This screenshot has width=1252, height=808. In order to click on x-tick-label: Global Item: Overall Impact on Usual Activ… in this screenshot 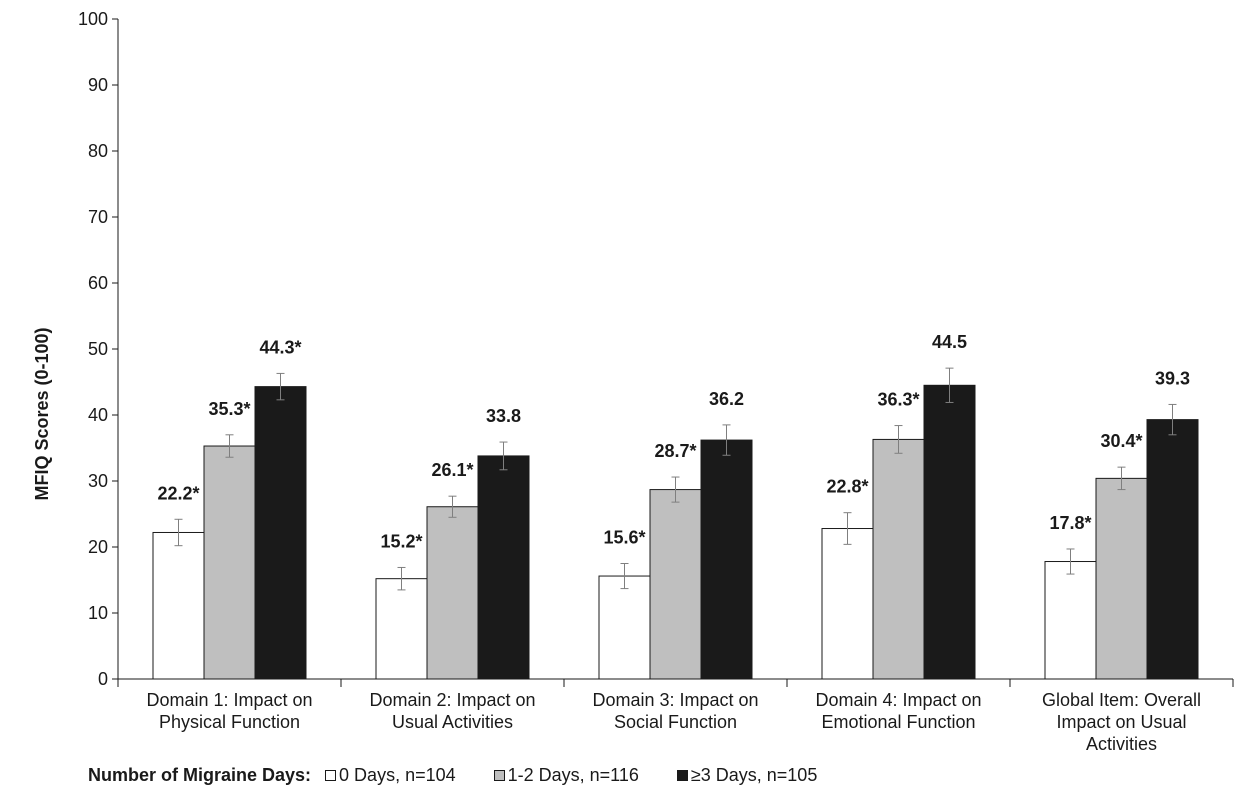, I will do `click(1121, 722)`.